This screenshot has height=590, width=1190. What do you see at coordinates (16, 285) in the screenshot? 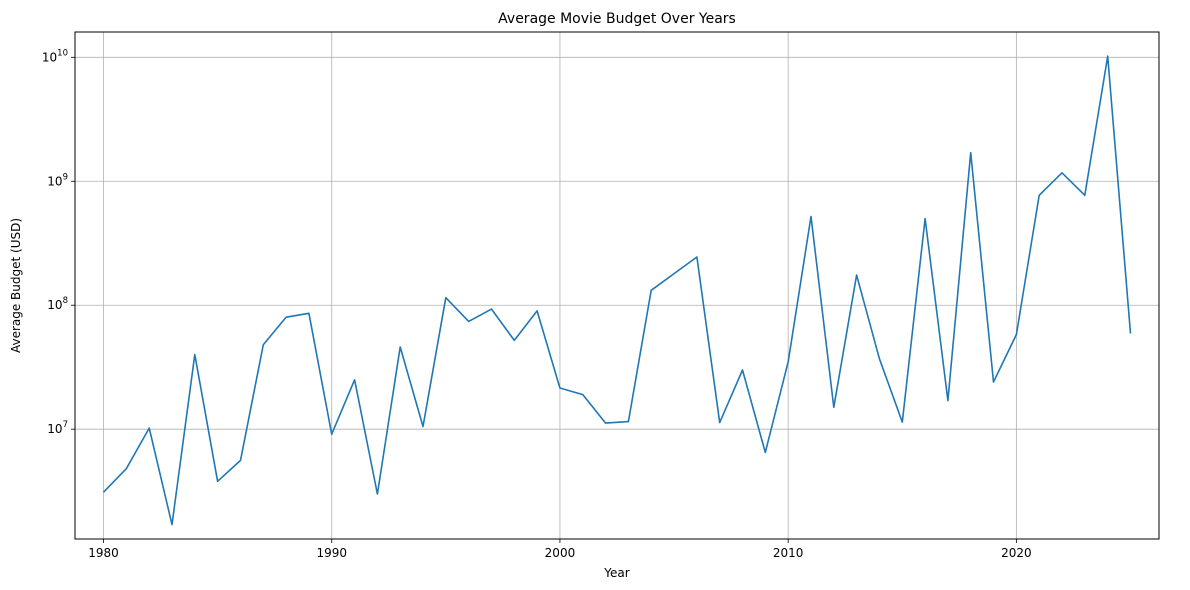
I see `y-axis-label: Average Budget (USD)` at bounding box center [16, 285].